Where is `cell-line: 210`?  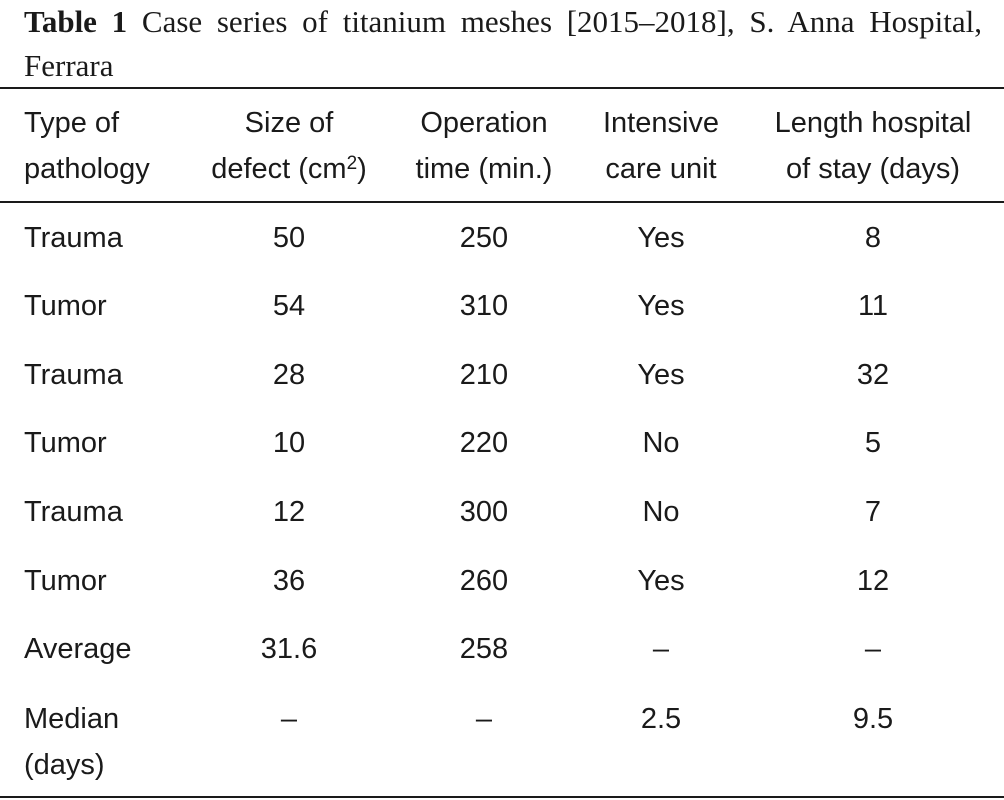 cell-line: 210 is located at coordinates (484, 375).